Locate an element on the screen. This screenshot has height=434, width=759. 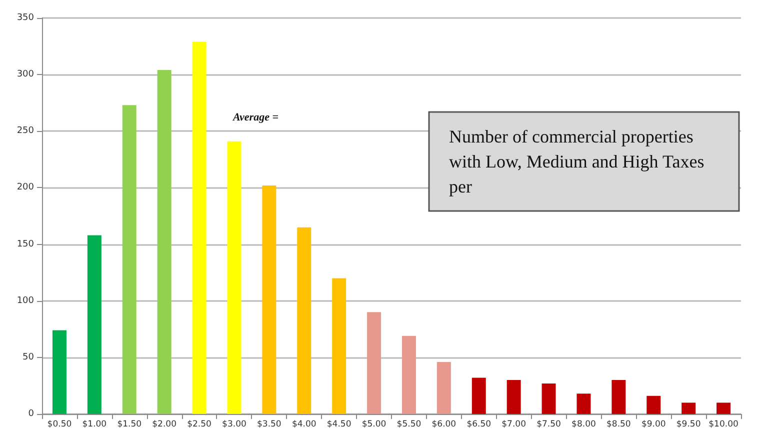
y-tick-label: 250 is located at coordinates (25, 131).